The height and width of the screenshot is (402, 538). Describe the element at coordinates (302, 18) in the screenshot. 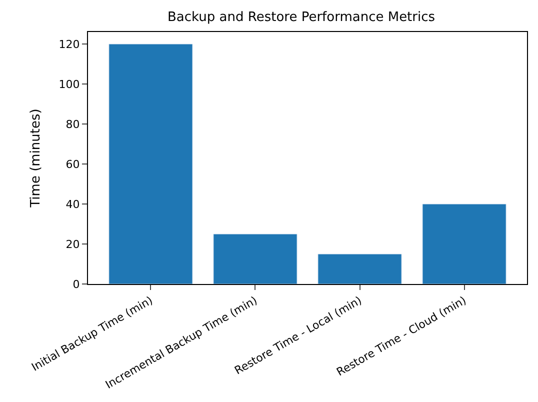

I see `chart-title: Backup and Restore Performance Metrics` at that location.